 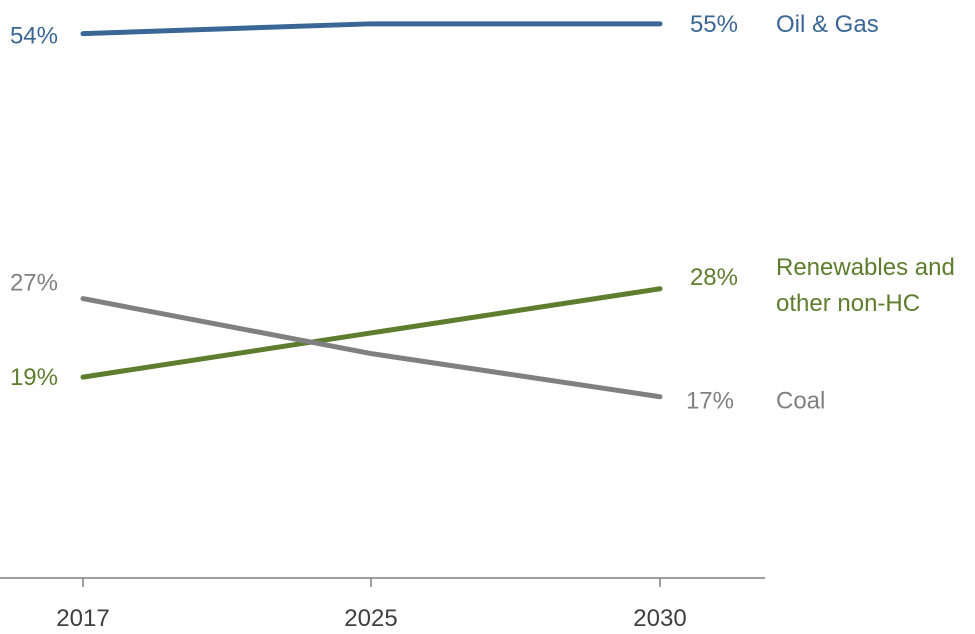 I want to click on data-label-end-renewables-and-other-non-hc: 28%, so click(x=714, y=277).